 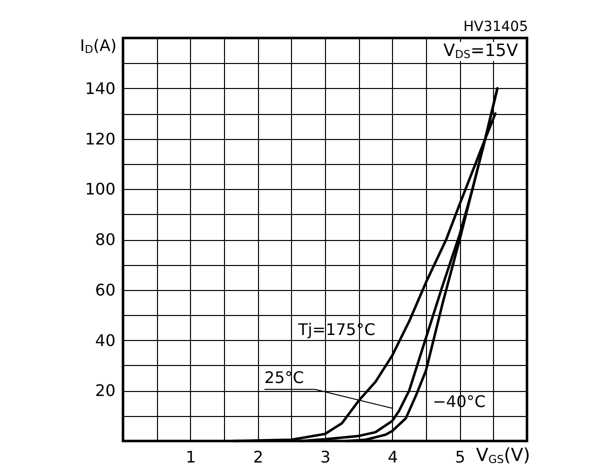 What do you see at coordinates (503, 455) in the screenshot?
I see `x-axis-title: V$_{GS}$(V)` at bounding box center [503, 455].